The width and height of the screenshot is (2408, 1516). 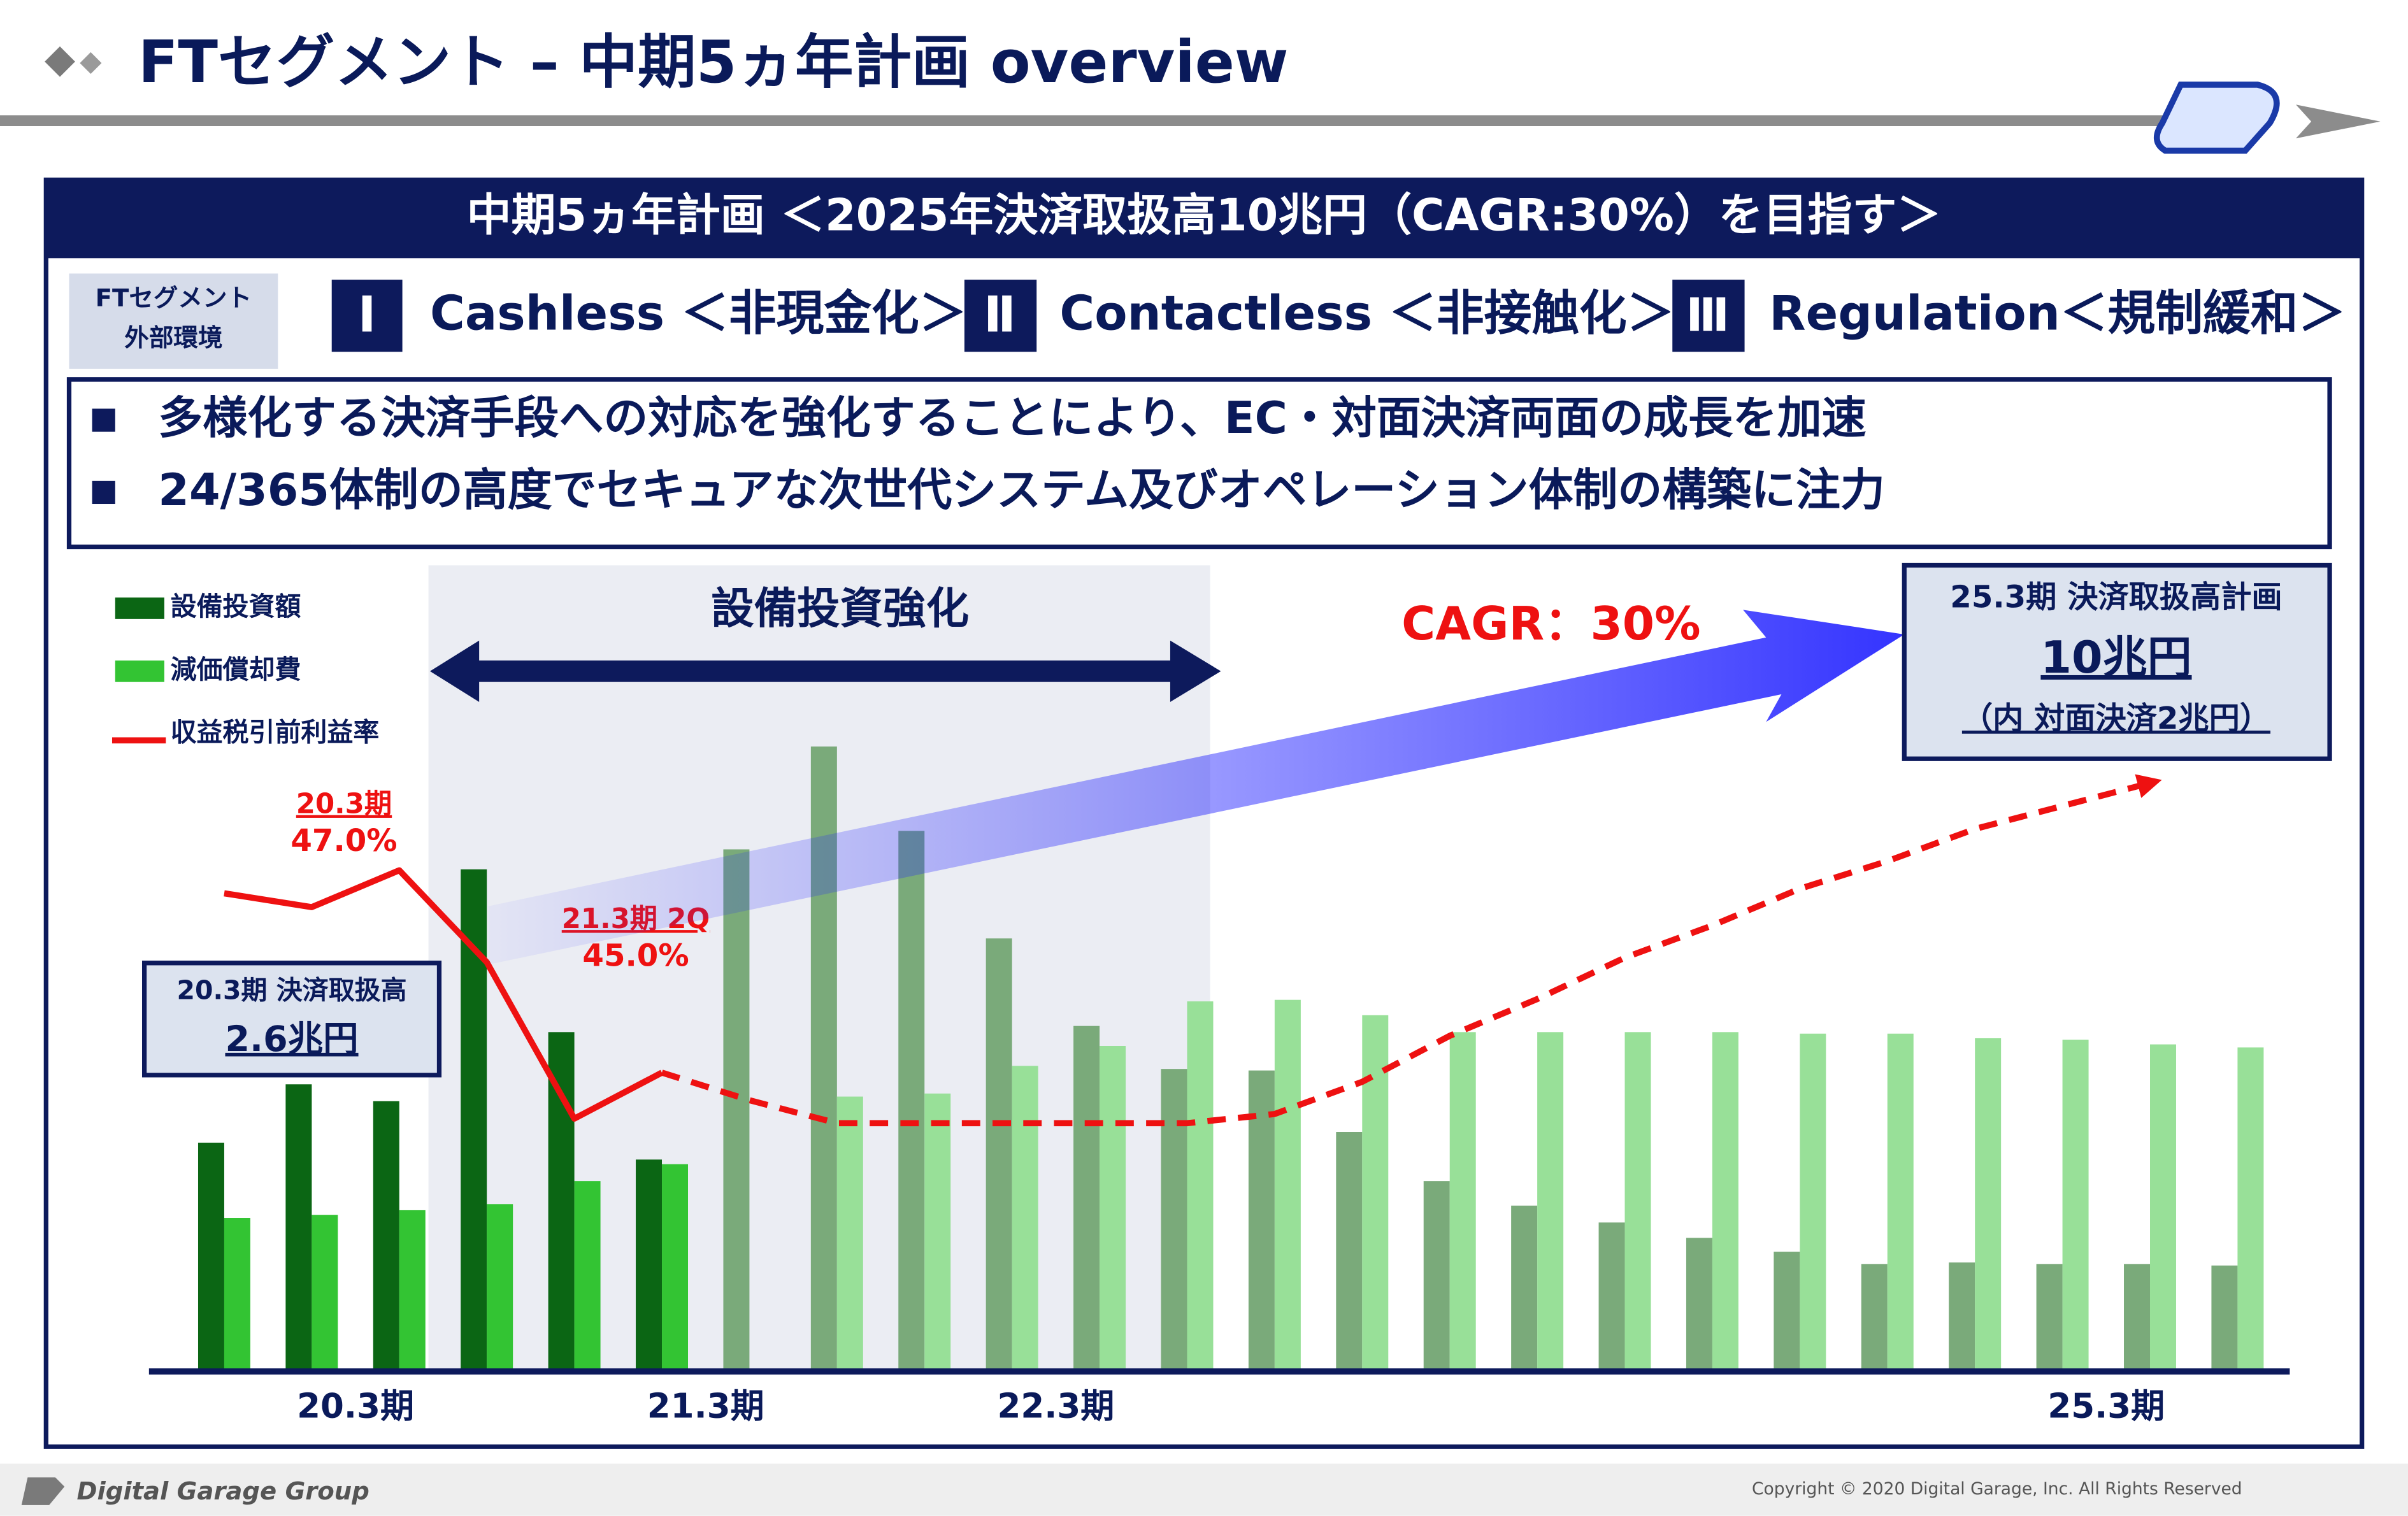 What do you see at coordinates (698, 313) in the screenshot?
I see `environment-item: Cashless ＜非現金化＞` at bounding box center [698, 313].